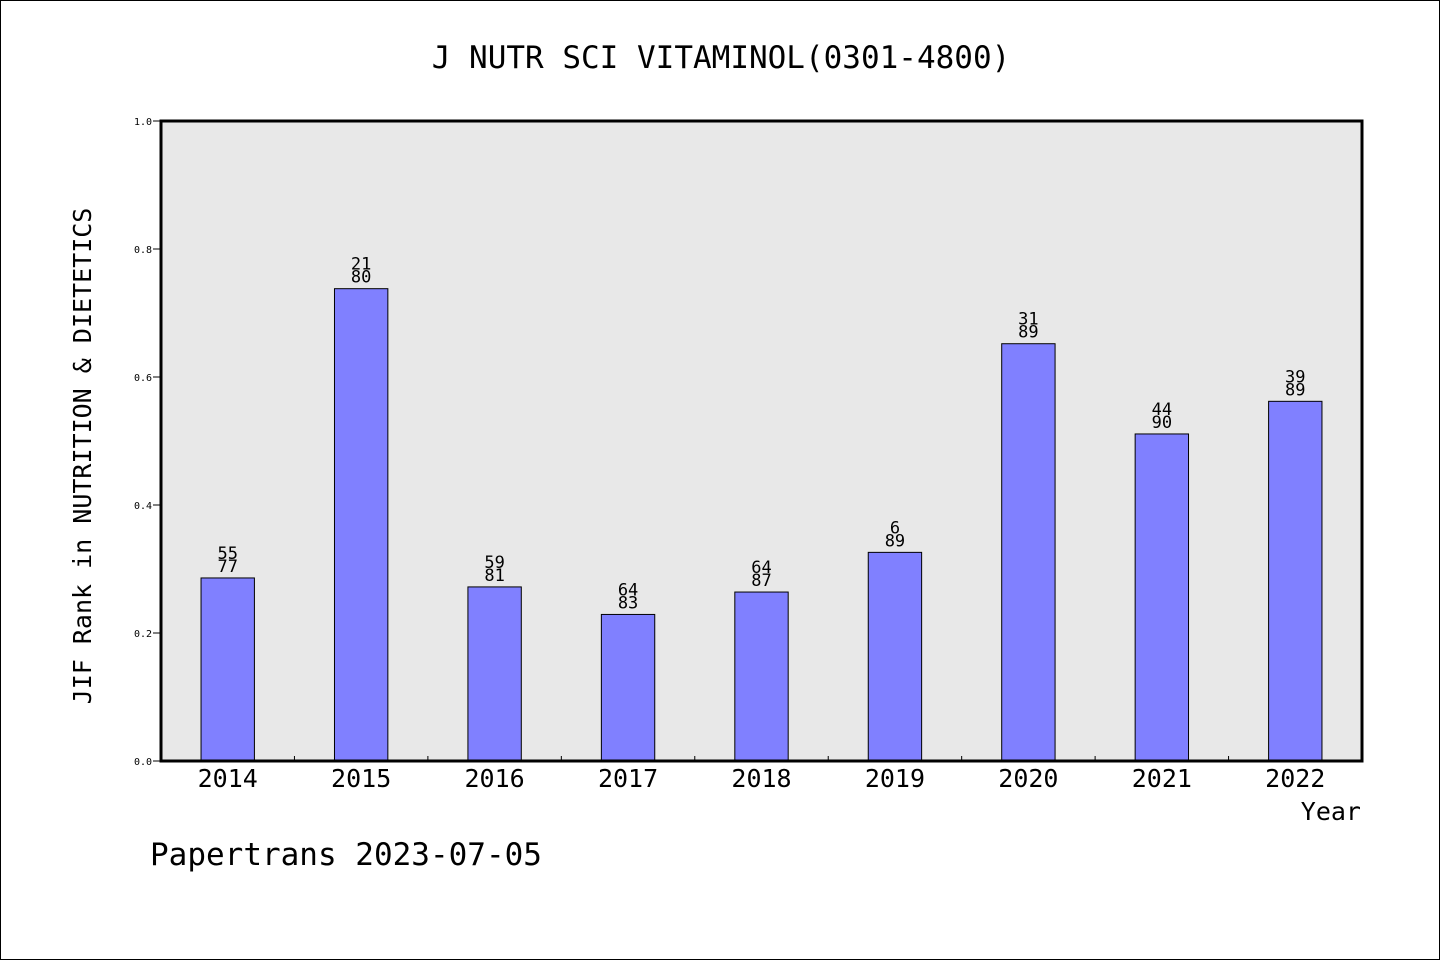 This screenshot has width=1440, height=964. What do you see at coordinates (1162, 410) in the screenshot?
I see `bar-label-rank: 44` at bounding box center [1162, 410].